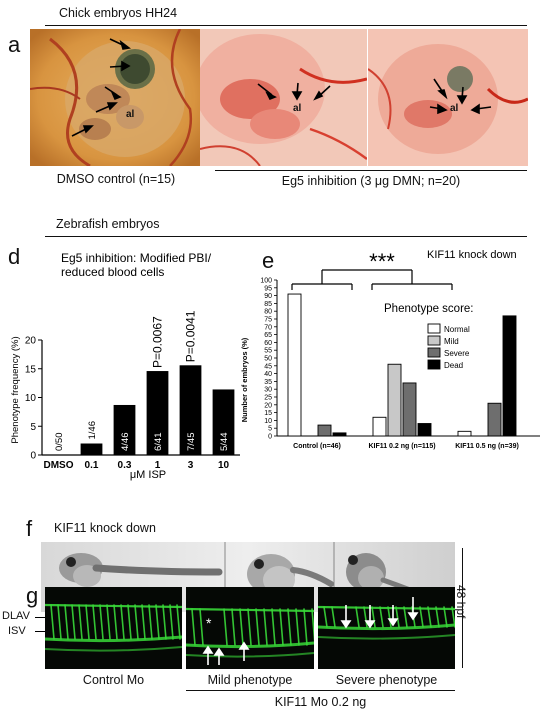 The height and width of the screenshot is (724, 550). Describe the element at coordinates (453, 365) in the screenshot. I see `chart-e-legend-entry: Dead` at that location.